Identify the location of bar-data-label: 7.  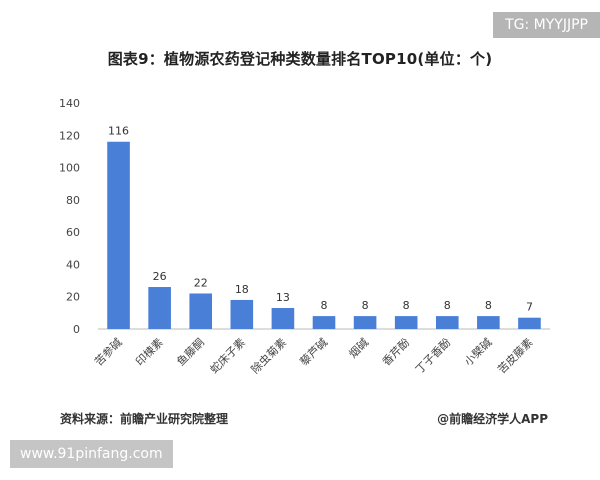
(529, 307).